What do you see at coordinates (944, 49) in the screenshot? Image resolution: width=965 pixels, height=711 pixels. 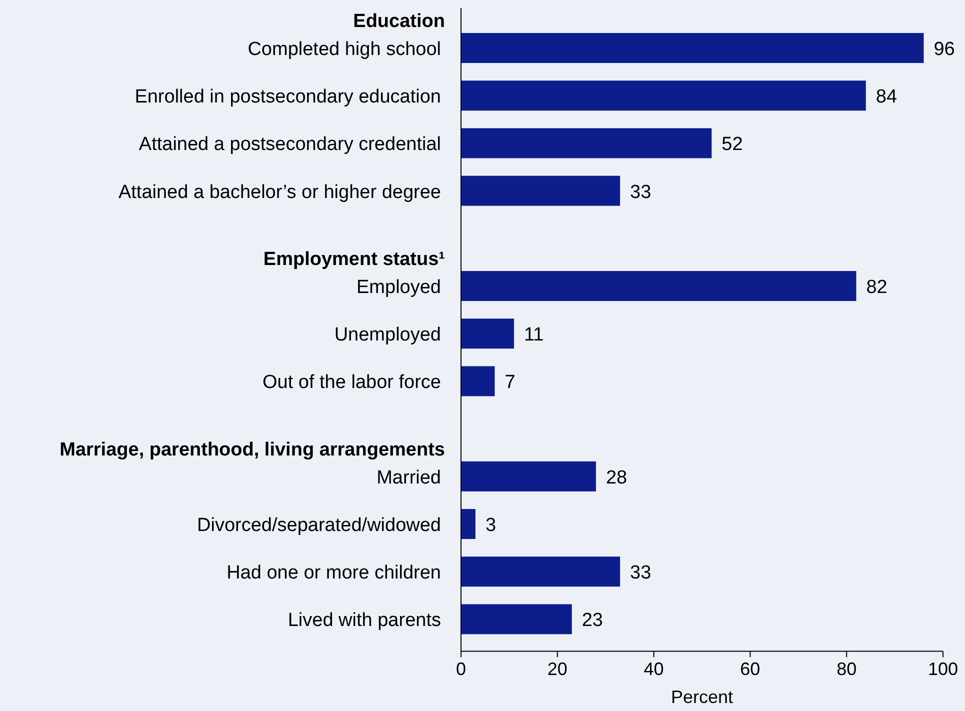 I see `data-label: 96` at bounding box center [944, 49].